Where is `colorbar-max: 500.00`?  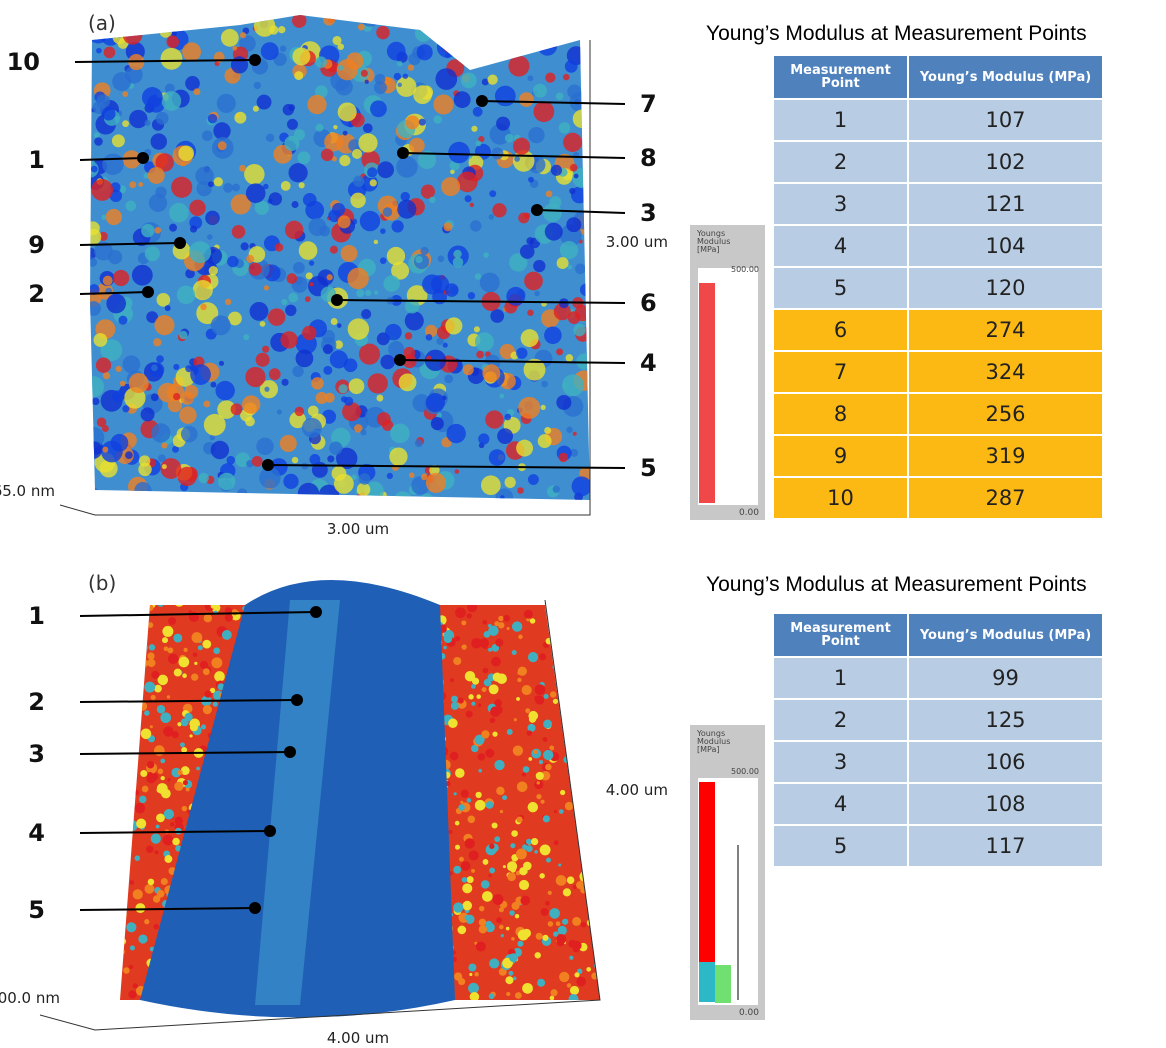
colorbar-max: 500.00 is located at coordinates (745, 269).